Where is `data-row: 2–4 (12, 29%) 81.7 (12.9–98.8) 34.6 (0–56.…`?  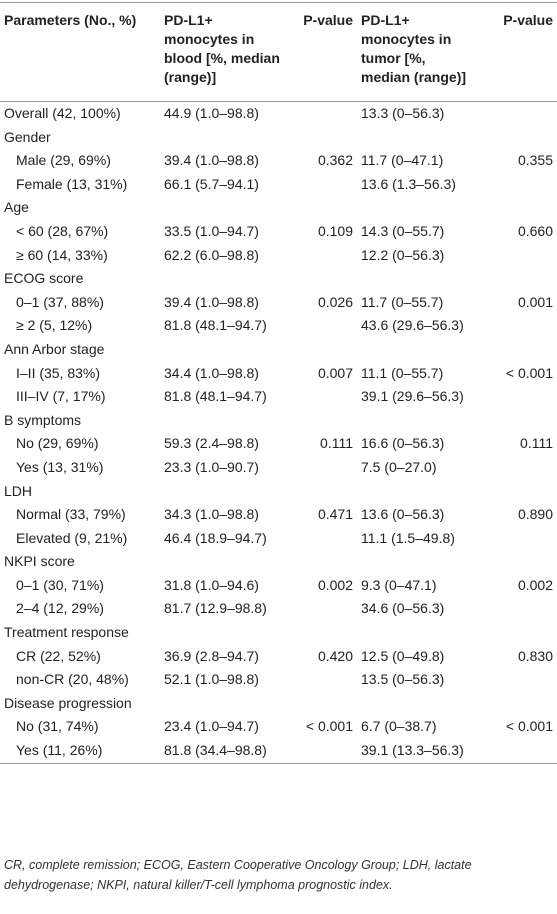
data-row: 2–4 (12, 29%) 81.7 (12.9–98.8) 34.6 (0–56.… is located at coordinates (278, 609).